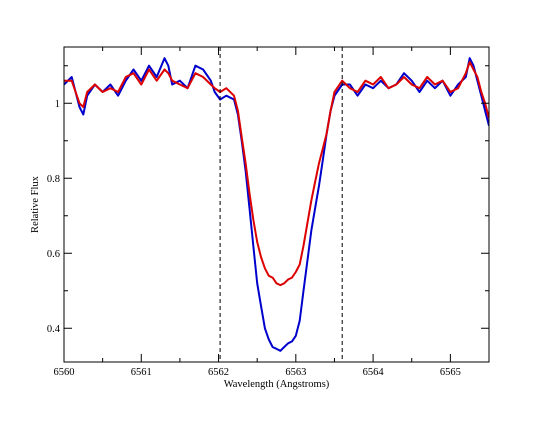  What do you see at coordinates (35, 204) in the screenshot?
I see `y-axis-title: Relative Flux` at bounding box center [35, 204].